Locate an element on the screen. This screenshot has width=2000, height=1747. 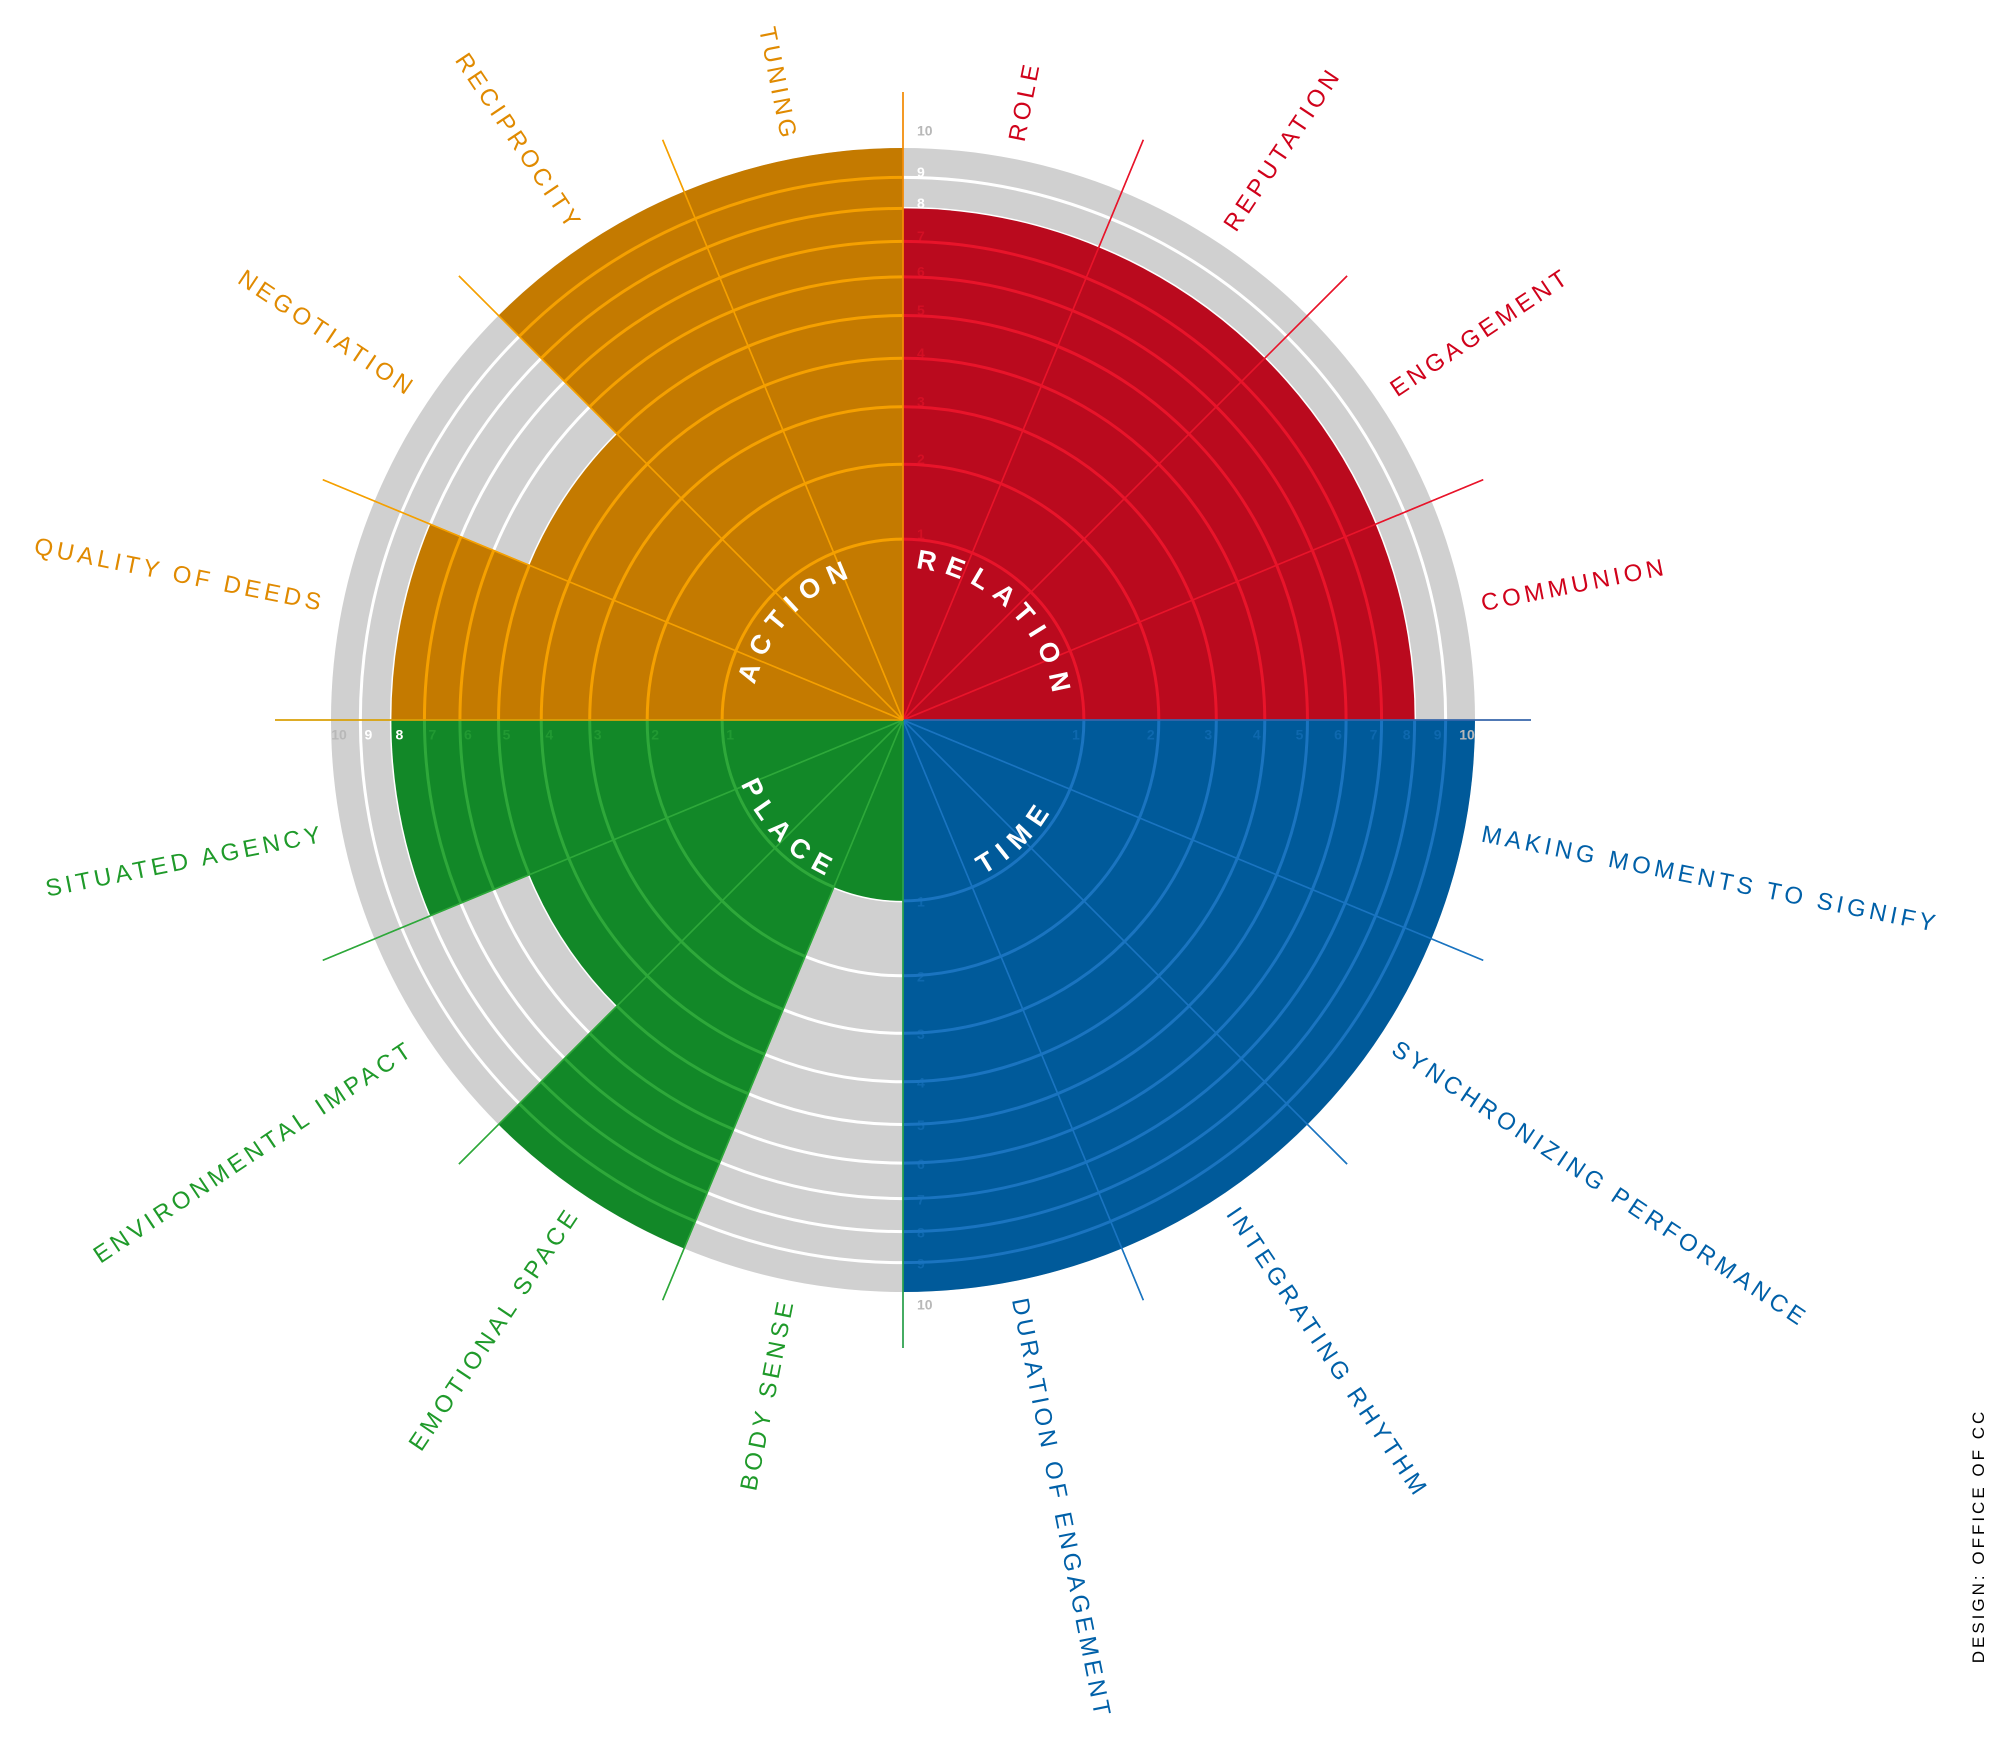
sector-synchronizing-performance is located at coordinates (1167, 922).